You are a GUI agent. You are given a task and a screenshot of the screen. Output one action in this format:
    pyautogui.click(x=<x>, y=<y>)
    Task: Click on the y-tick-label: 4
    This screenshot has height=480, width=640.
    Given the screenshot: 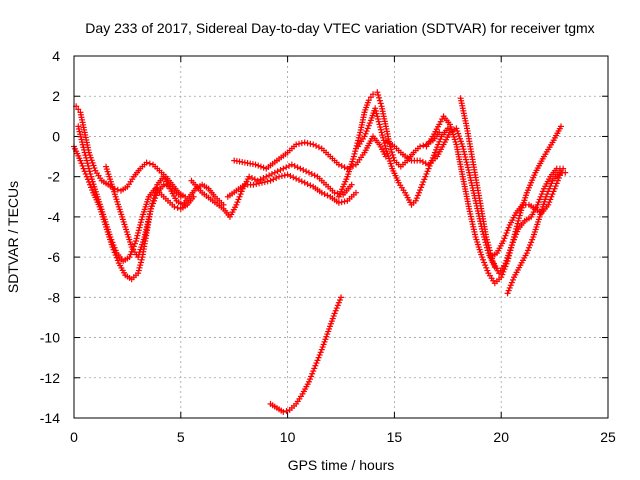 What is the action you would take?
    pyautogui.click(x=56, y=56)
    